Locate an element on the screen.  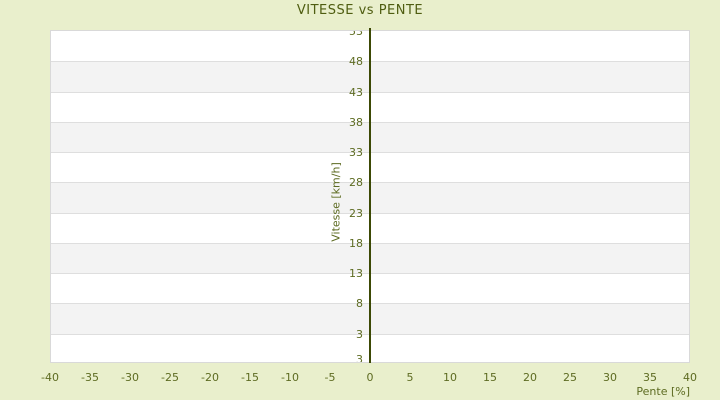
y-tick-label: 43 is located at coordinates (356, 92).